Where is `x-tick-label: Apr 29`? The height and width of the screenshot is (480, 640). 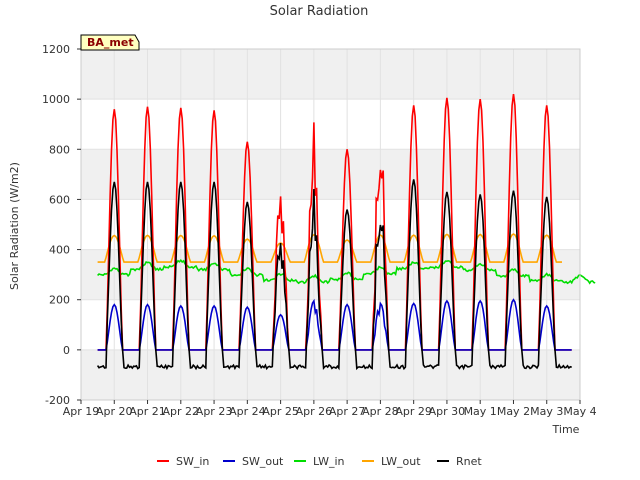
x-tick-label: Apr 29 is located at coordinates (413, 411).